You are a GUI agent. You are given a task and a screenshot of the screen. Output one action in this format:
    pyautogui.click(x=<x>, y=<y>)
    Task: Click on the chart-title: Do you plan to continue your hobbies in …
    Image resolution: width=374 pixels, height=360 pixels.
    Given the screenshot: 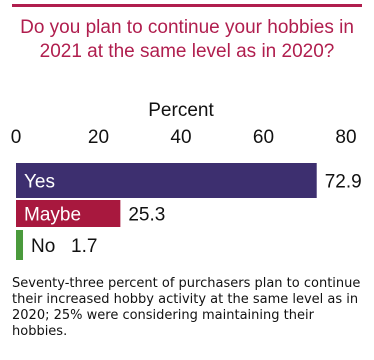 What is the action you would take?
    pyautogui.click(x=187, y=39)
    